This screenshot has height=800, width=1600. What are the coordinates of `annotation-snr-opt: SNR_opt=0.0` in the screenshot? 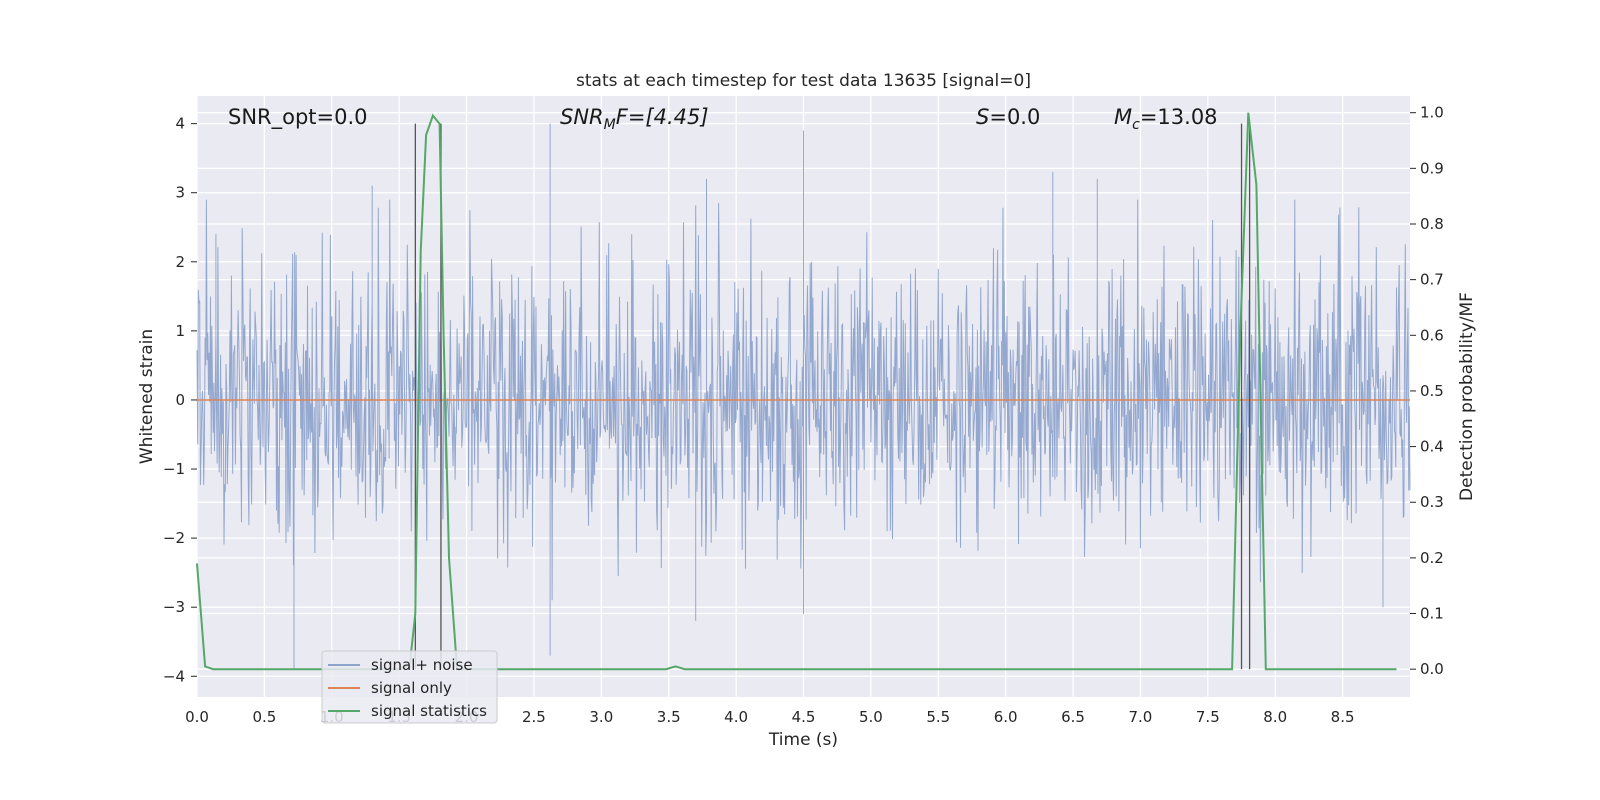 It's located at (298, 117).